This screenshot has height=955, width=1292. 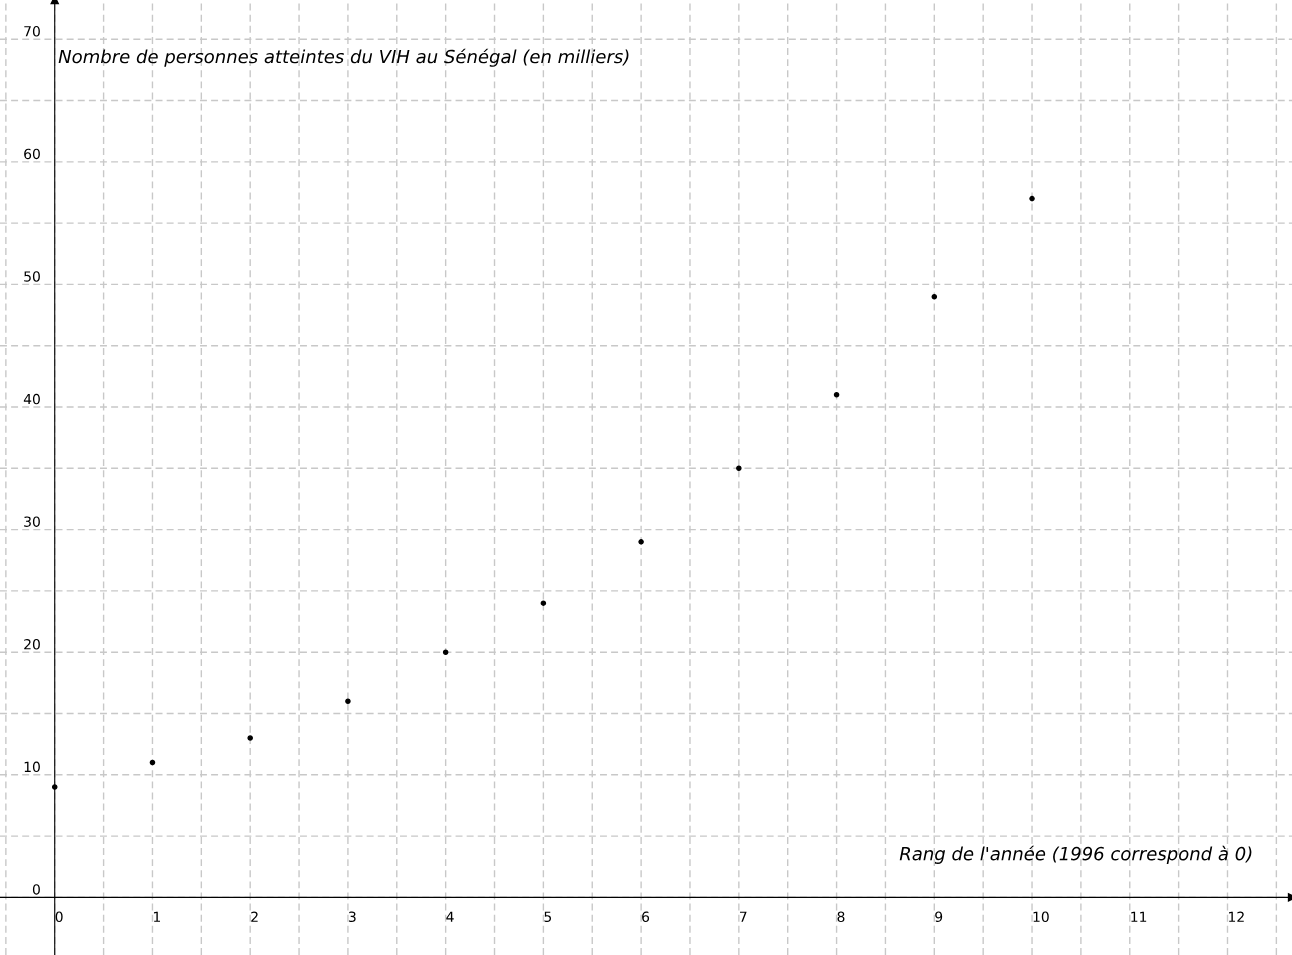 What do you see at coordinates (32, 767) in the screenshot?
I see `y-tick-label: 10` at bounding box center [32, 767].